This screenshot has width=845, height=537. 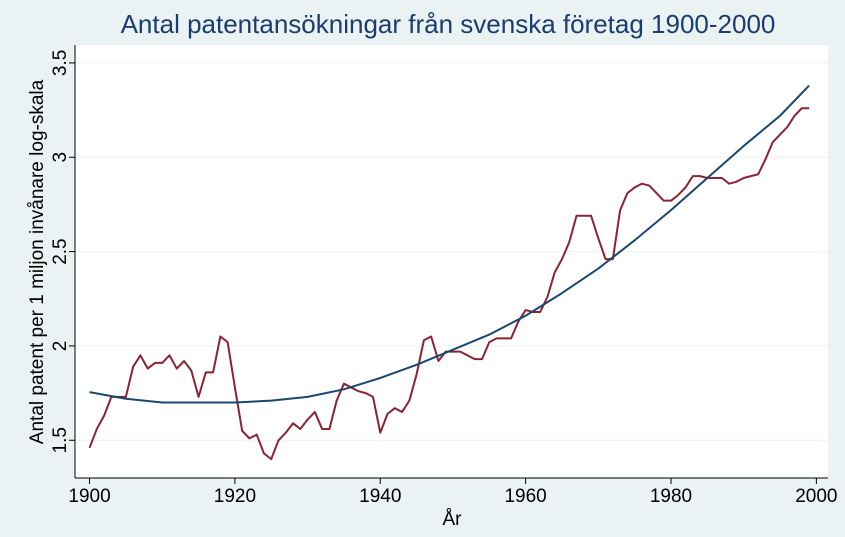 What do you see at coordinates (453, 519) in the screenshot?
I see `x-axis-label: År` at bounding box center [453, 519].